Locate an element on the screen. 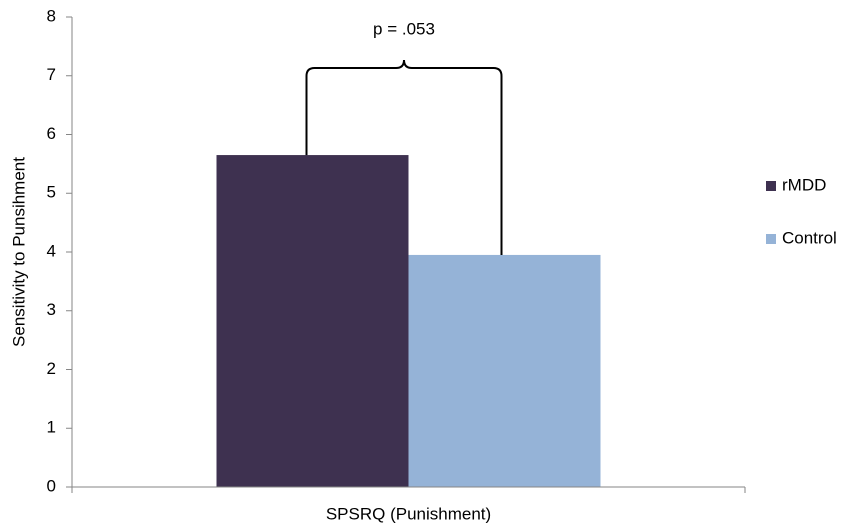  legend-label: rMDD is located at coordinates (804, 184).